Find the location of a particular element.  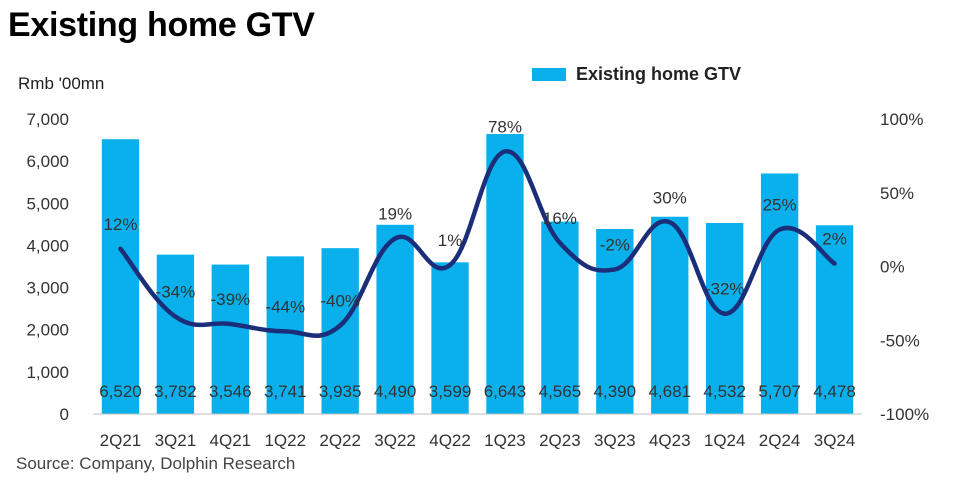

line-data-label: 25% is located at coordinates (780, 205).